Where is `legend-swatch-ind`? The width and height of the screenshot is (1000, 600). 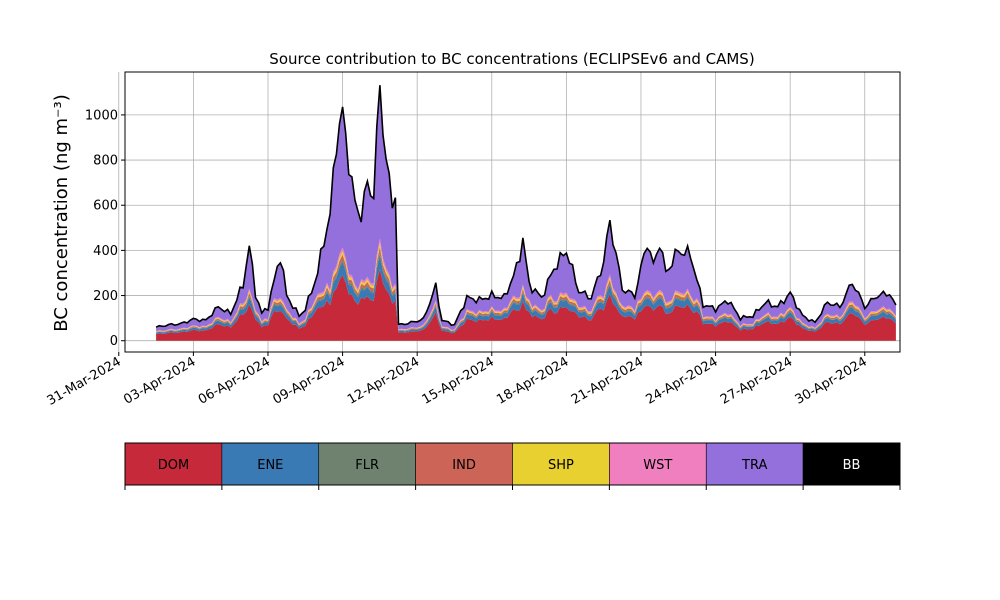
legend-swatch-ind is located at coordinates (464, 464).